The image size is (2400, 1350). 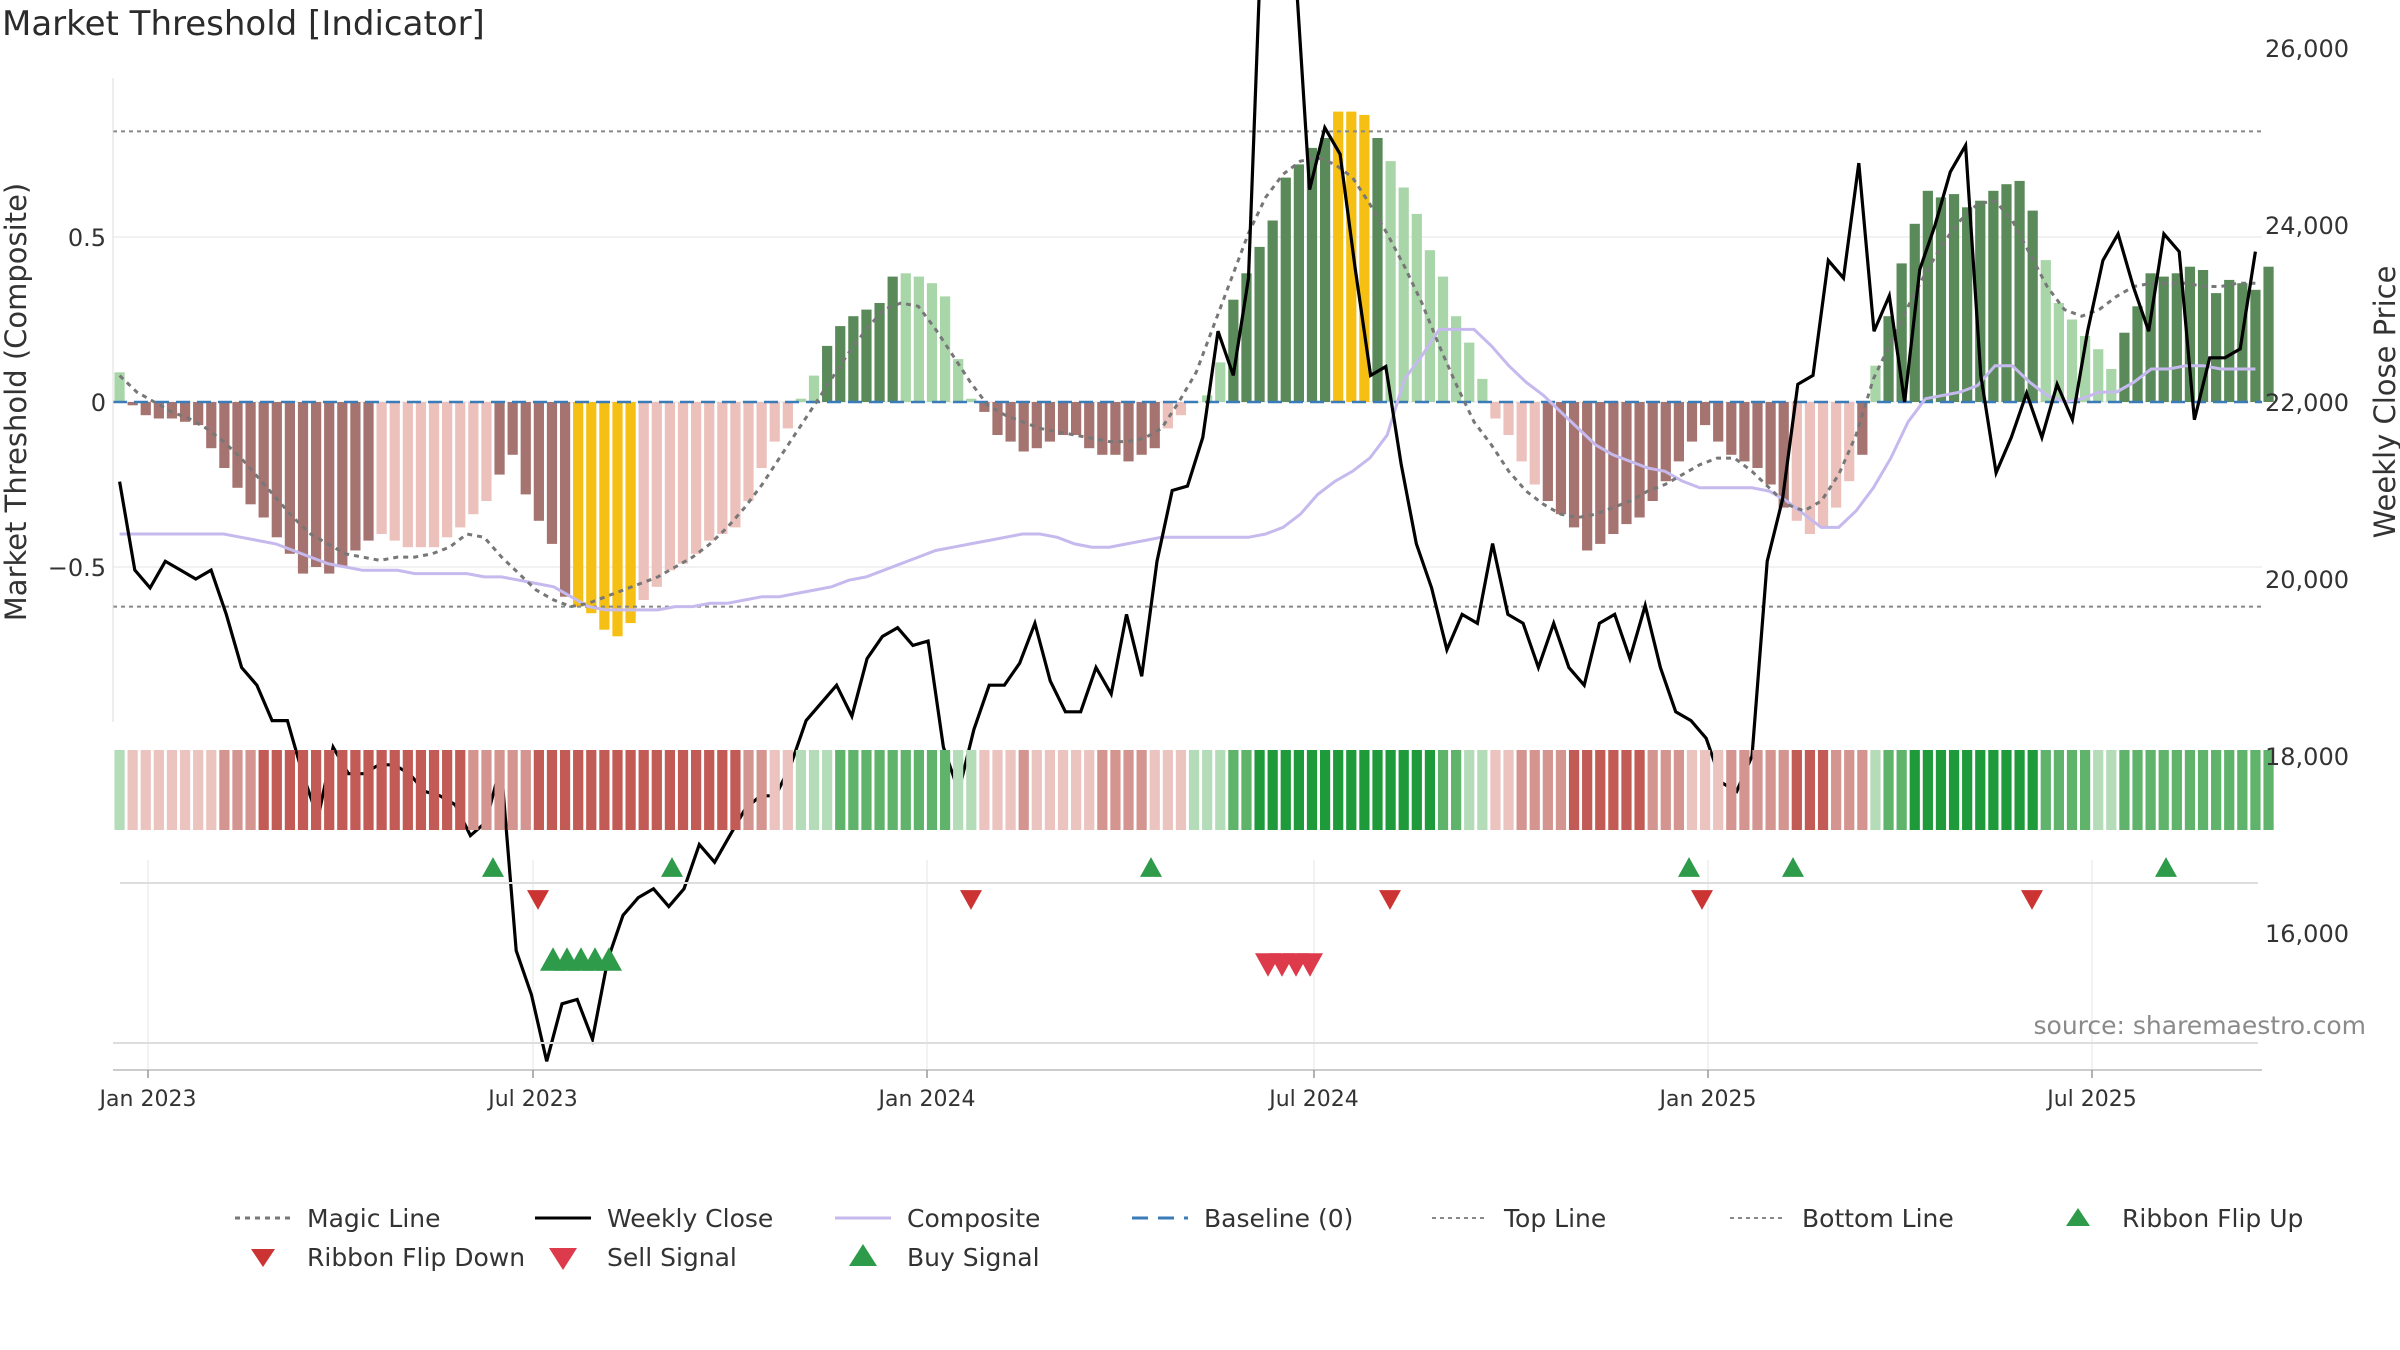 I want to click on legend-item: Weekly Close, so click(x=654, y=1218).